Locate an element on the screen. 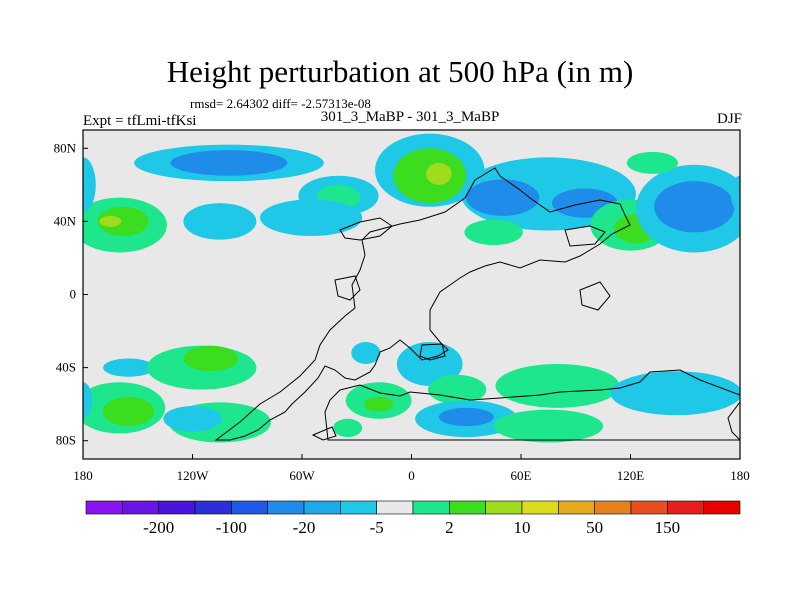  x-tick-label-6: 180 is located at coordinates (740, 475).